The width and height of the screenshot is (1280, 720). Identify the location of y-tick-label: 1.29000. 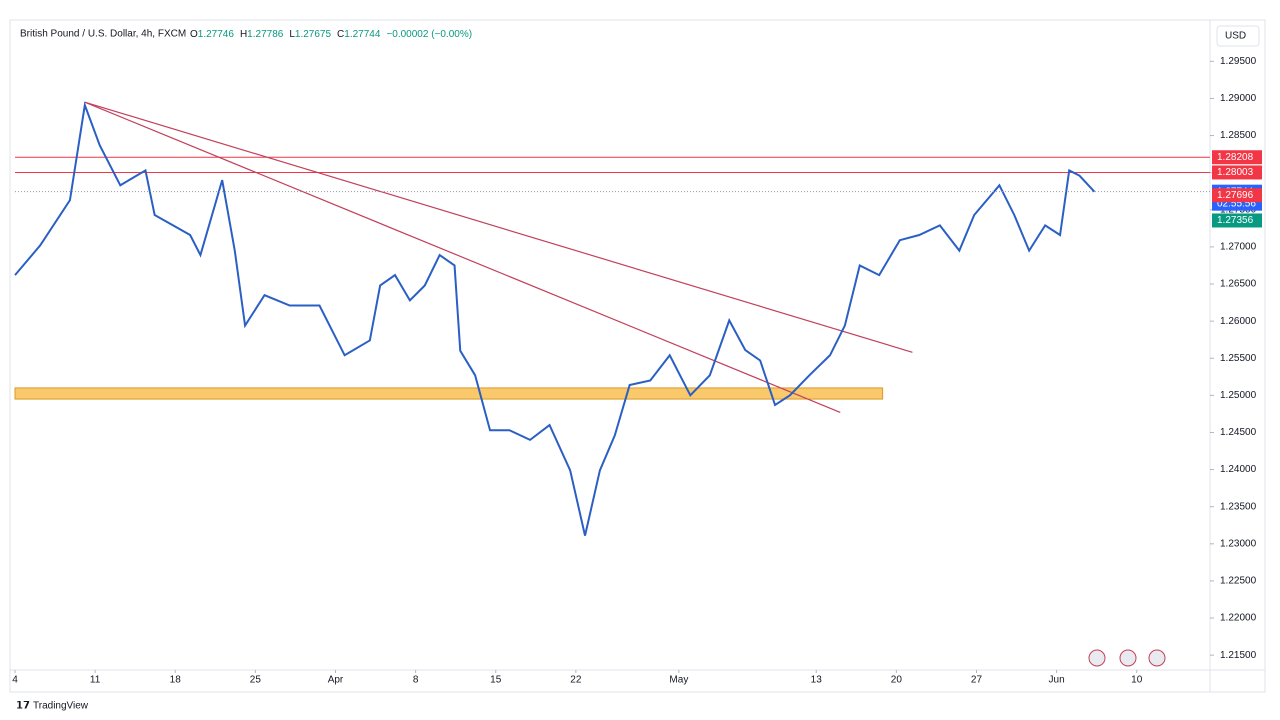
(1238, 98).